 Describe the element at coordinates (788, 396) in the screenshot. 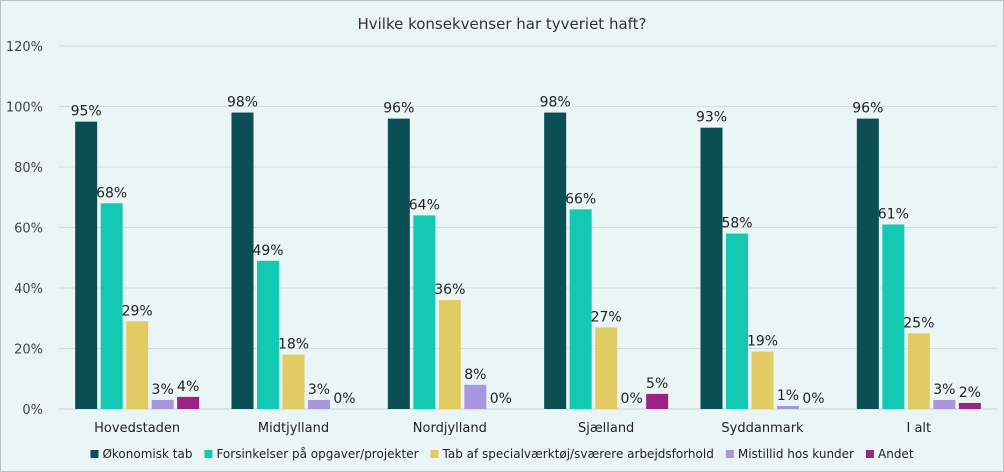

I see `data-label: 1%` at that location.